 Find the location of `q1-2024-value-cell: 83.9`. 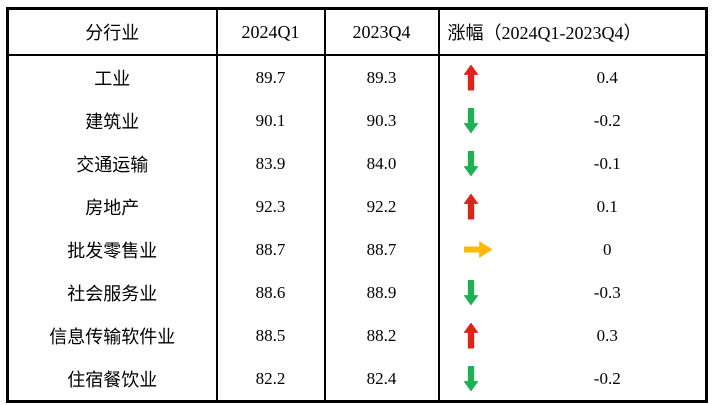

q1-2024-value-cell: 83.9 is located at coordinates (270, 163).